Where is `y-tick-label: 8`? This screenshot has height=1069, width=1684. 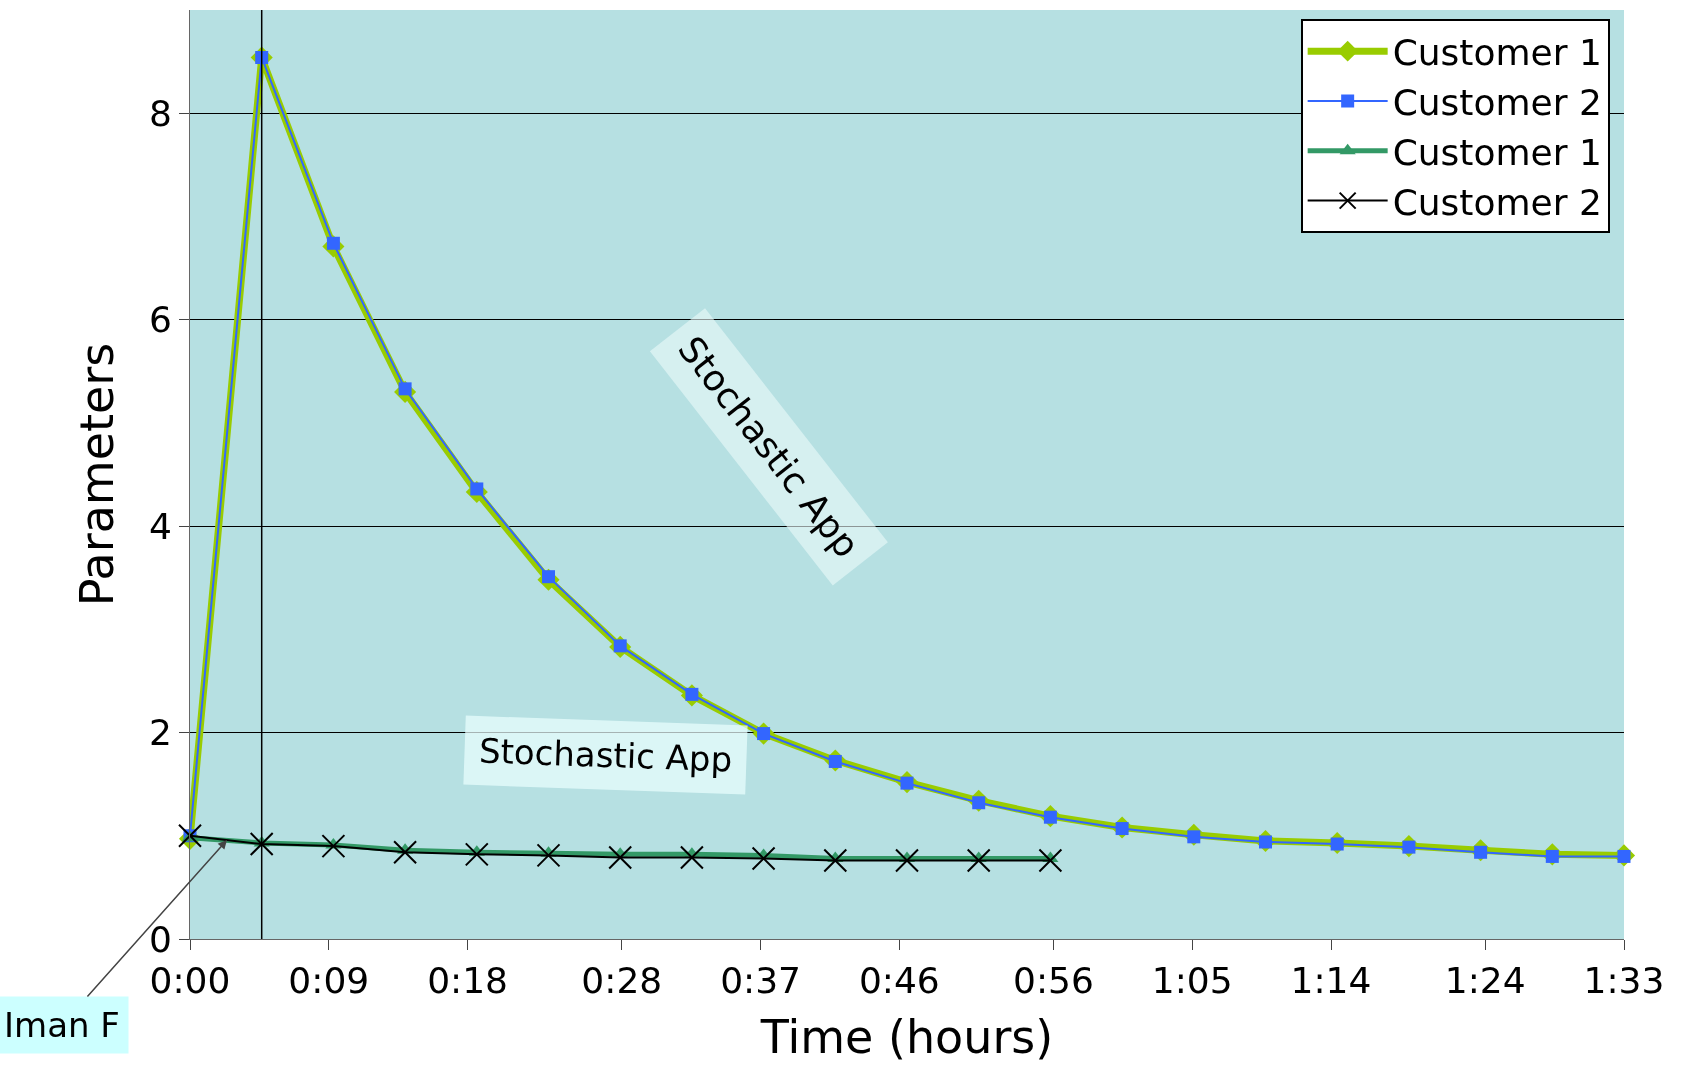 y-tick-label: 8 is located at coordinates (160, 113).